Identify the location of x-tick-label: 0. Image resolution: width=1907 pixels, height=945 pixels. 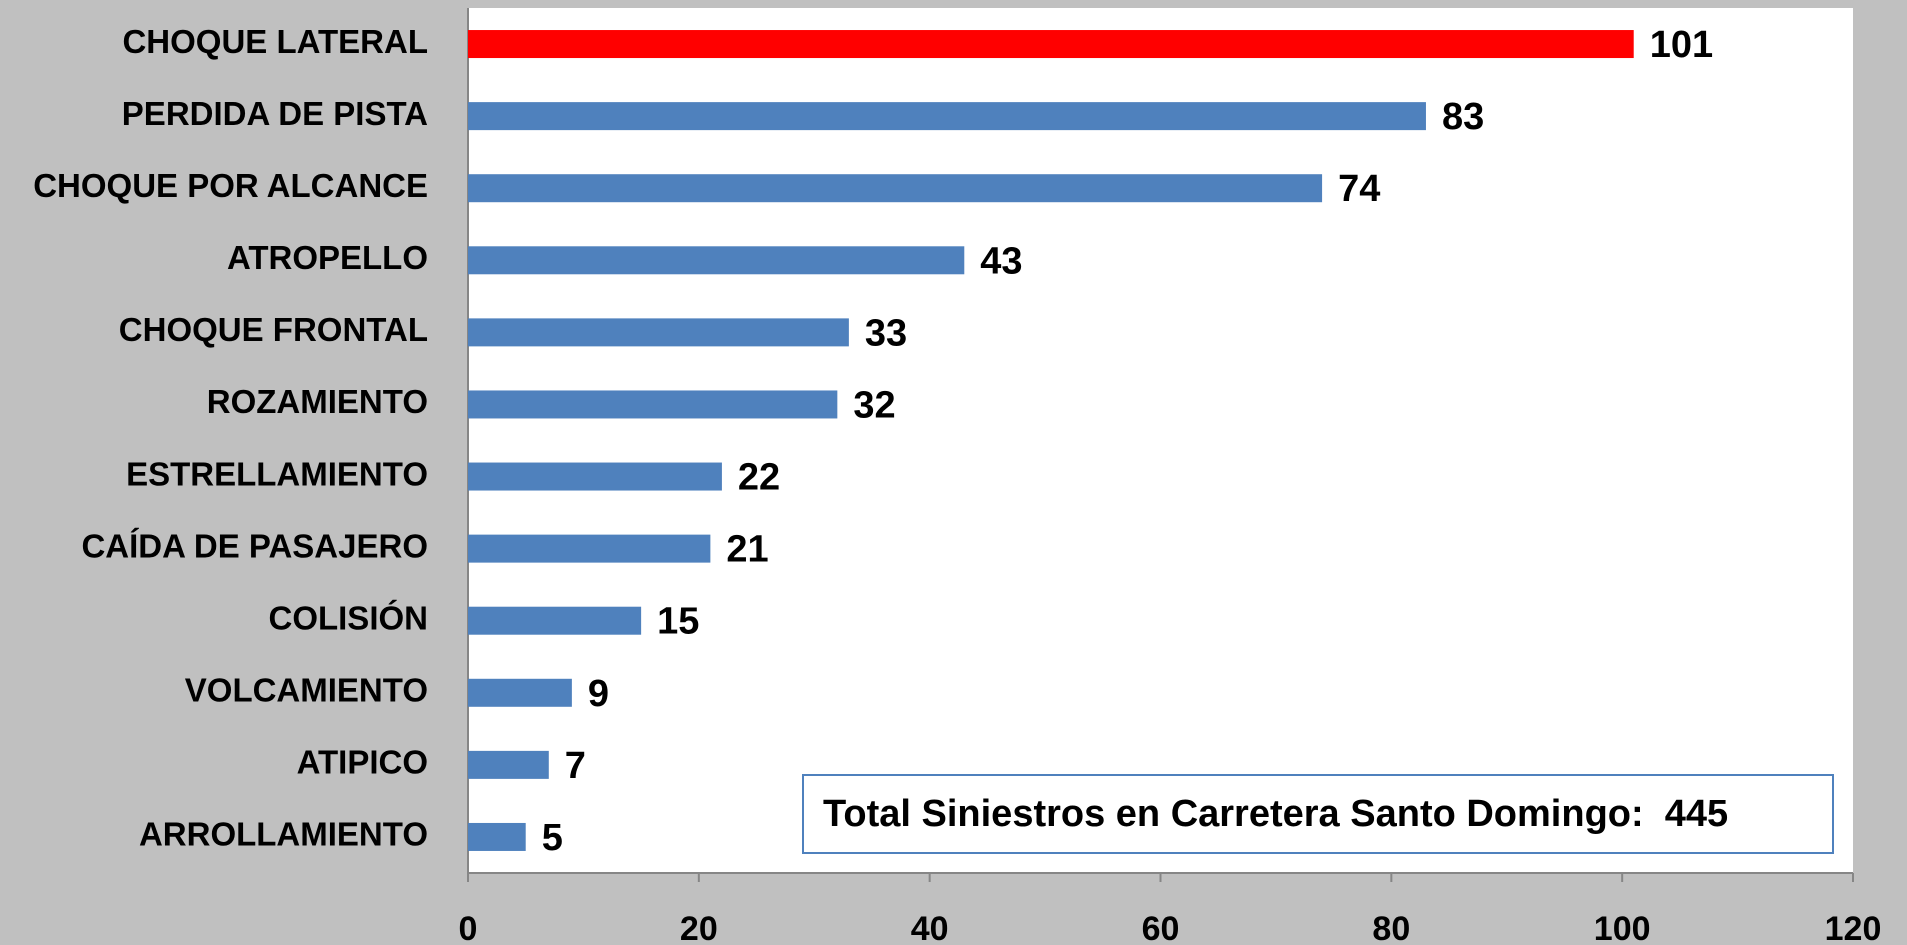
(468, 927).